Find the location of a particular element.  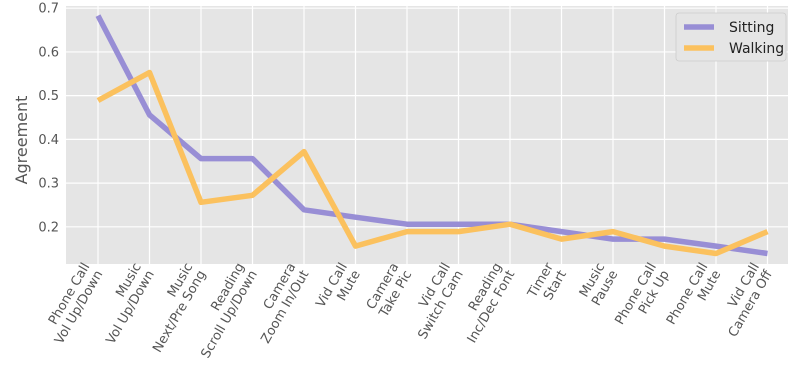

x-tick-label: Phone CallVol Up/Down is located at coordinates (72, 304).